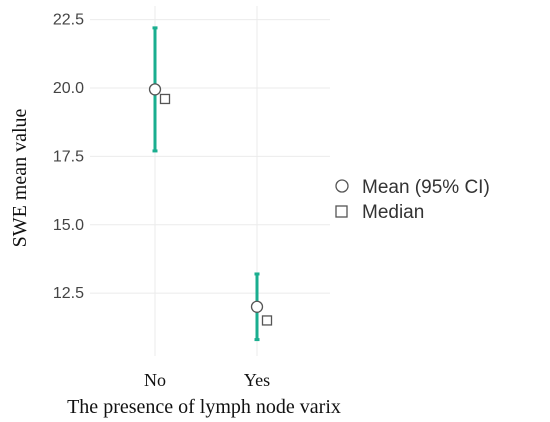  What do you see at coordinates (68, 225) in the screenshot?
I see `y-tick-label: 15.0` at bounding box center [68, 225].